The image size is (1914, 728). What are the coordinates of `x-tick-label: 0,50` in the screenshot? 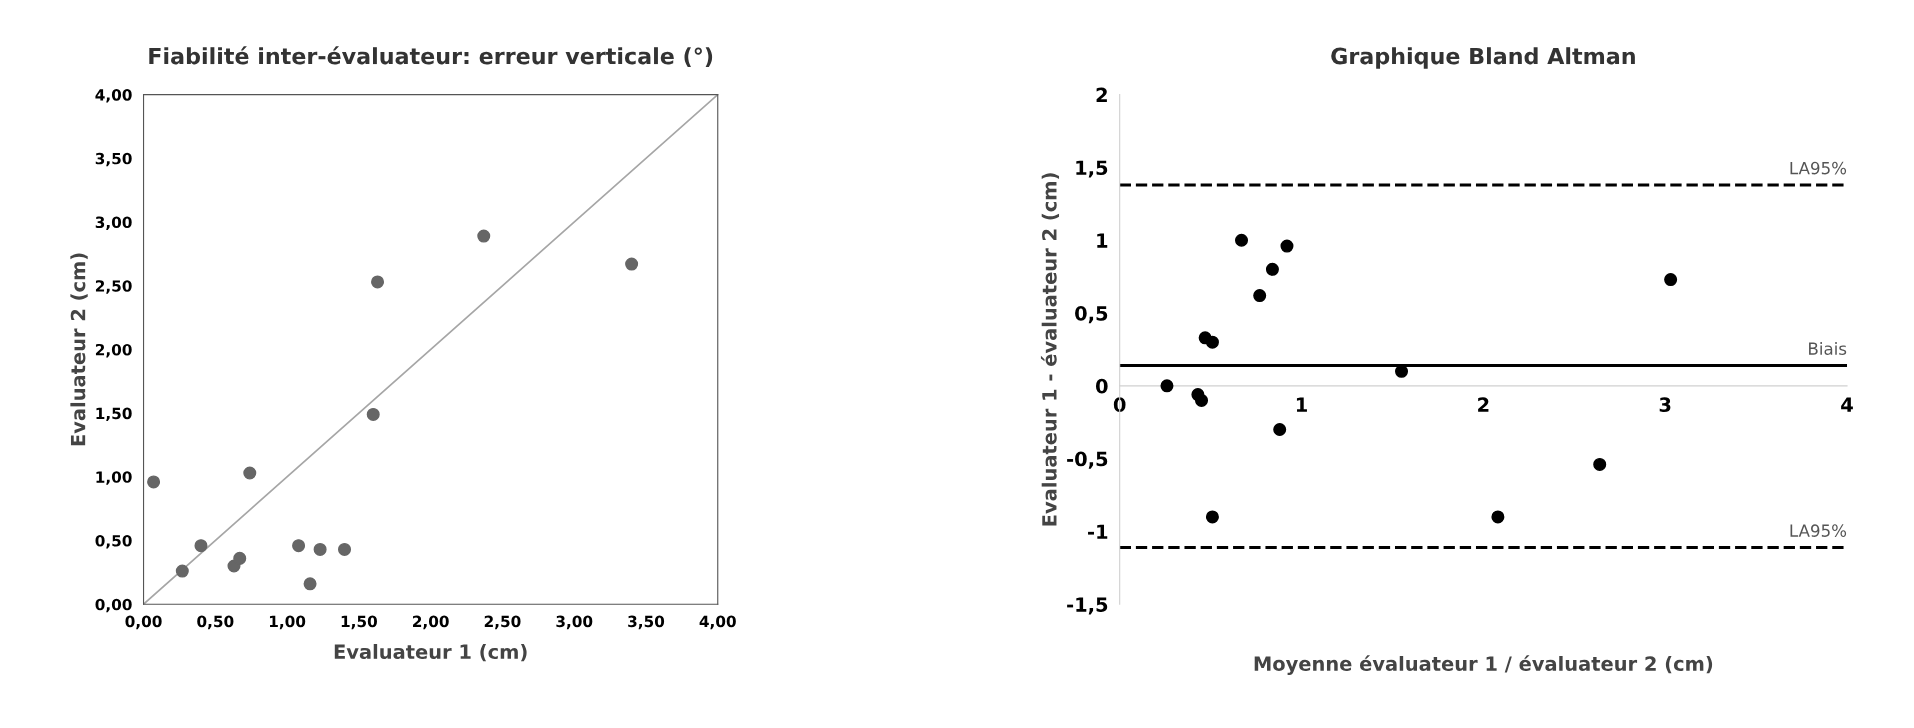 It's located at (215, 622).